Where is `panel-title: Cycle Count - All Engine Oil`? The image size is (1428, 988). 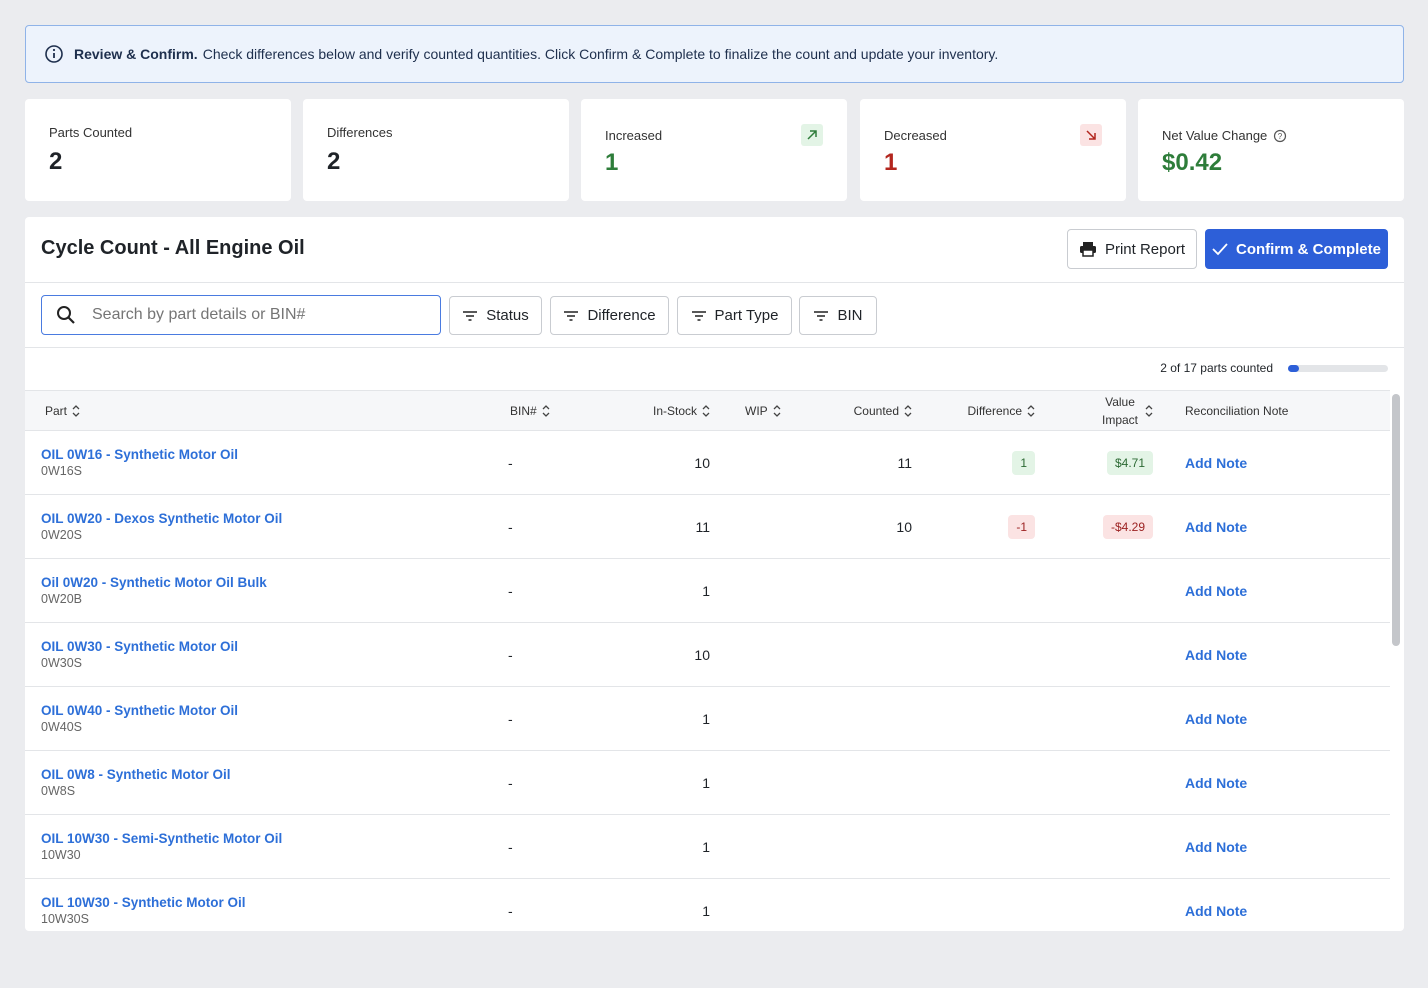
panel-title: Cycle Count - All Engine Oil is located at coordinates (173, 248).